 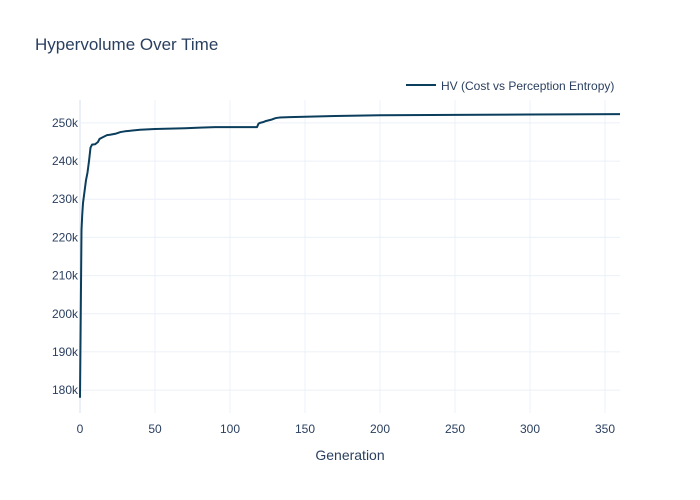 I want to click on x-tick-label: 150, so click(x=305, y=429).